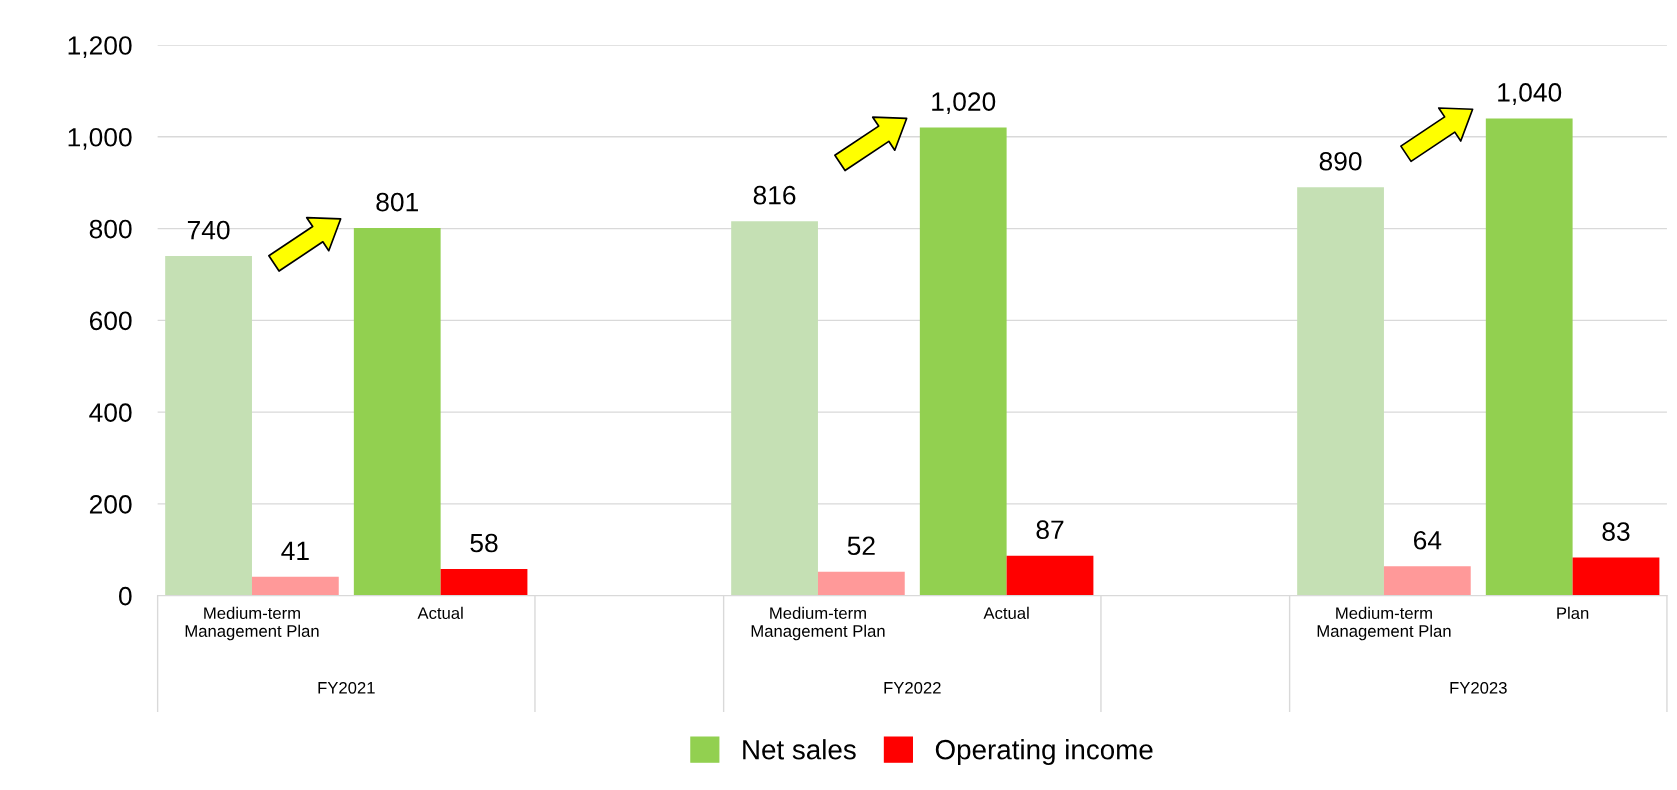 Image resolution: width=1677 pixels, height=790 pixels. Describe the element at coordinates (1616, 531) in the screenshot. I see `data-label: 83` at that location.